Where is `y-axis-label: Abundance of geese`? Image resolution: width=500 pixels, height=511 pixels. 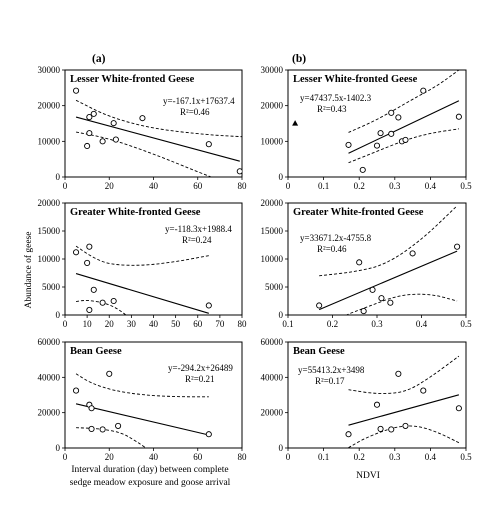 y-axis-label: Abundance of geese is located at coordinates (28, 269).